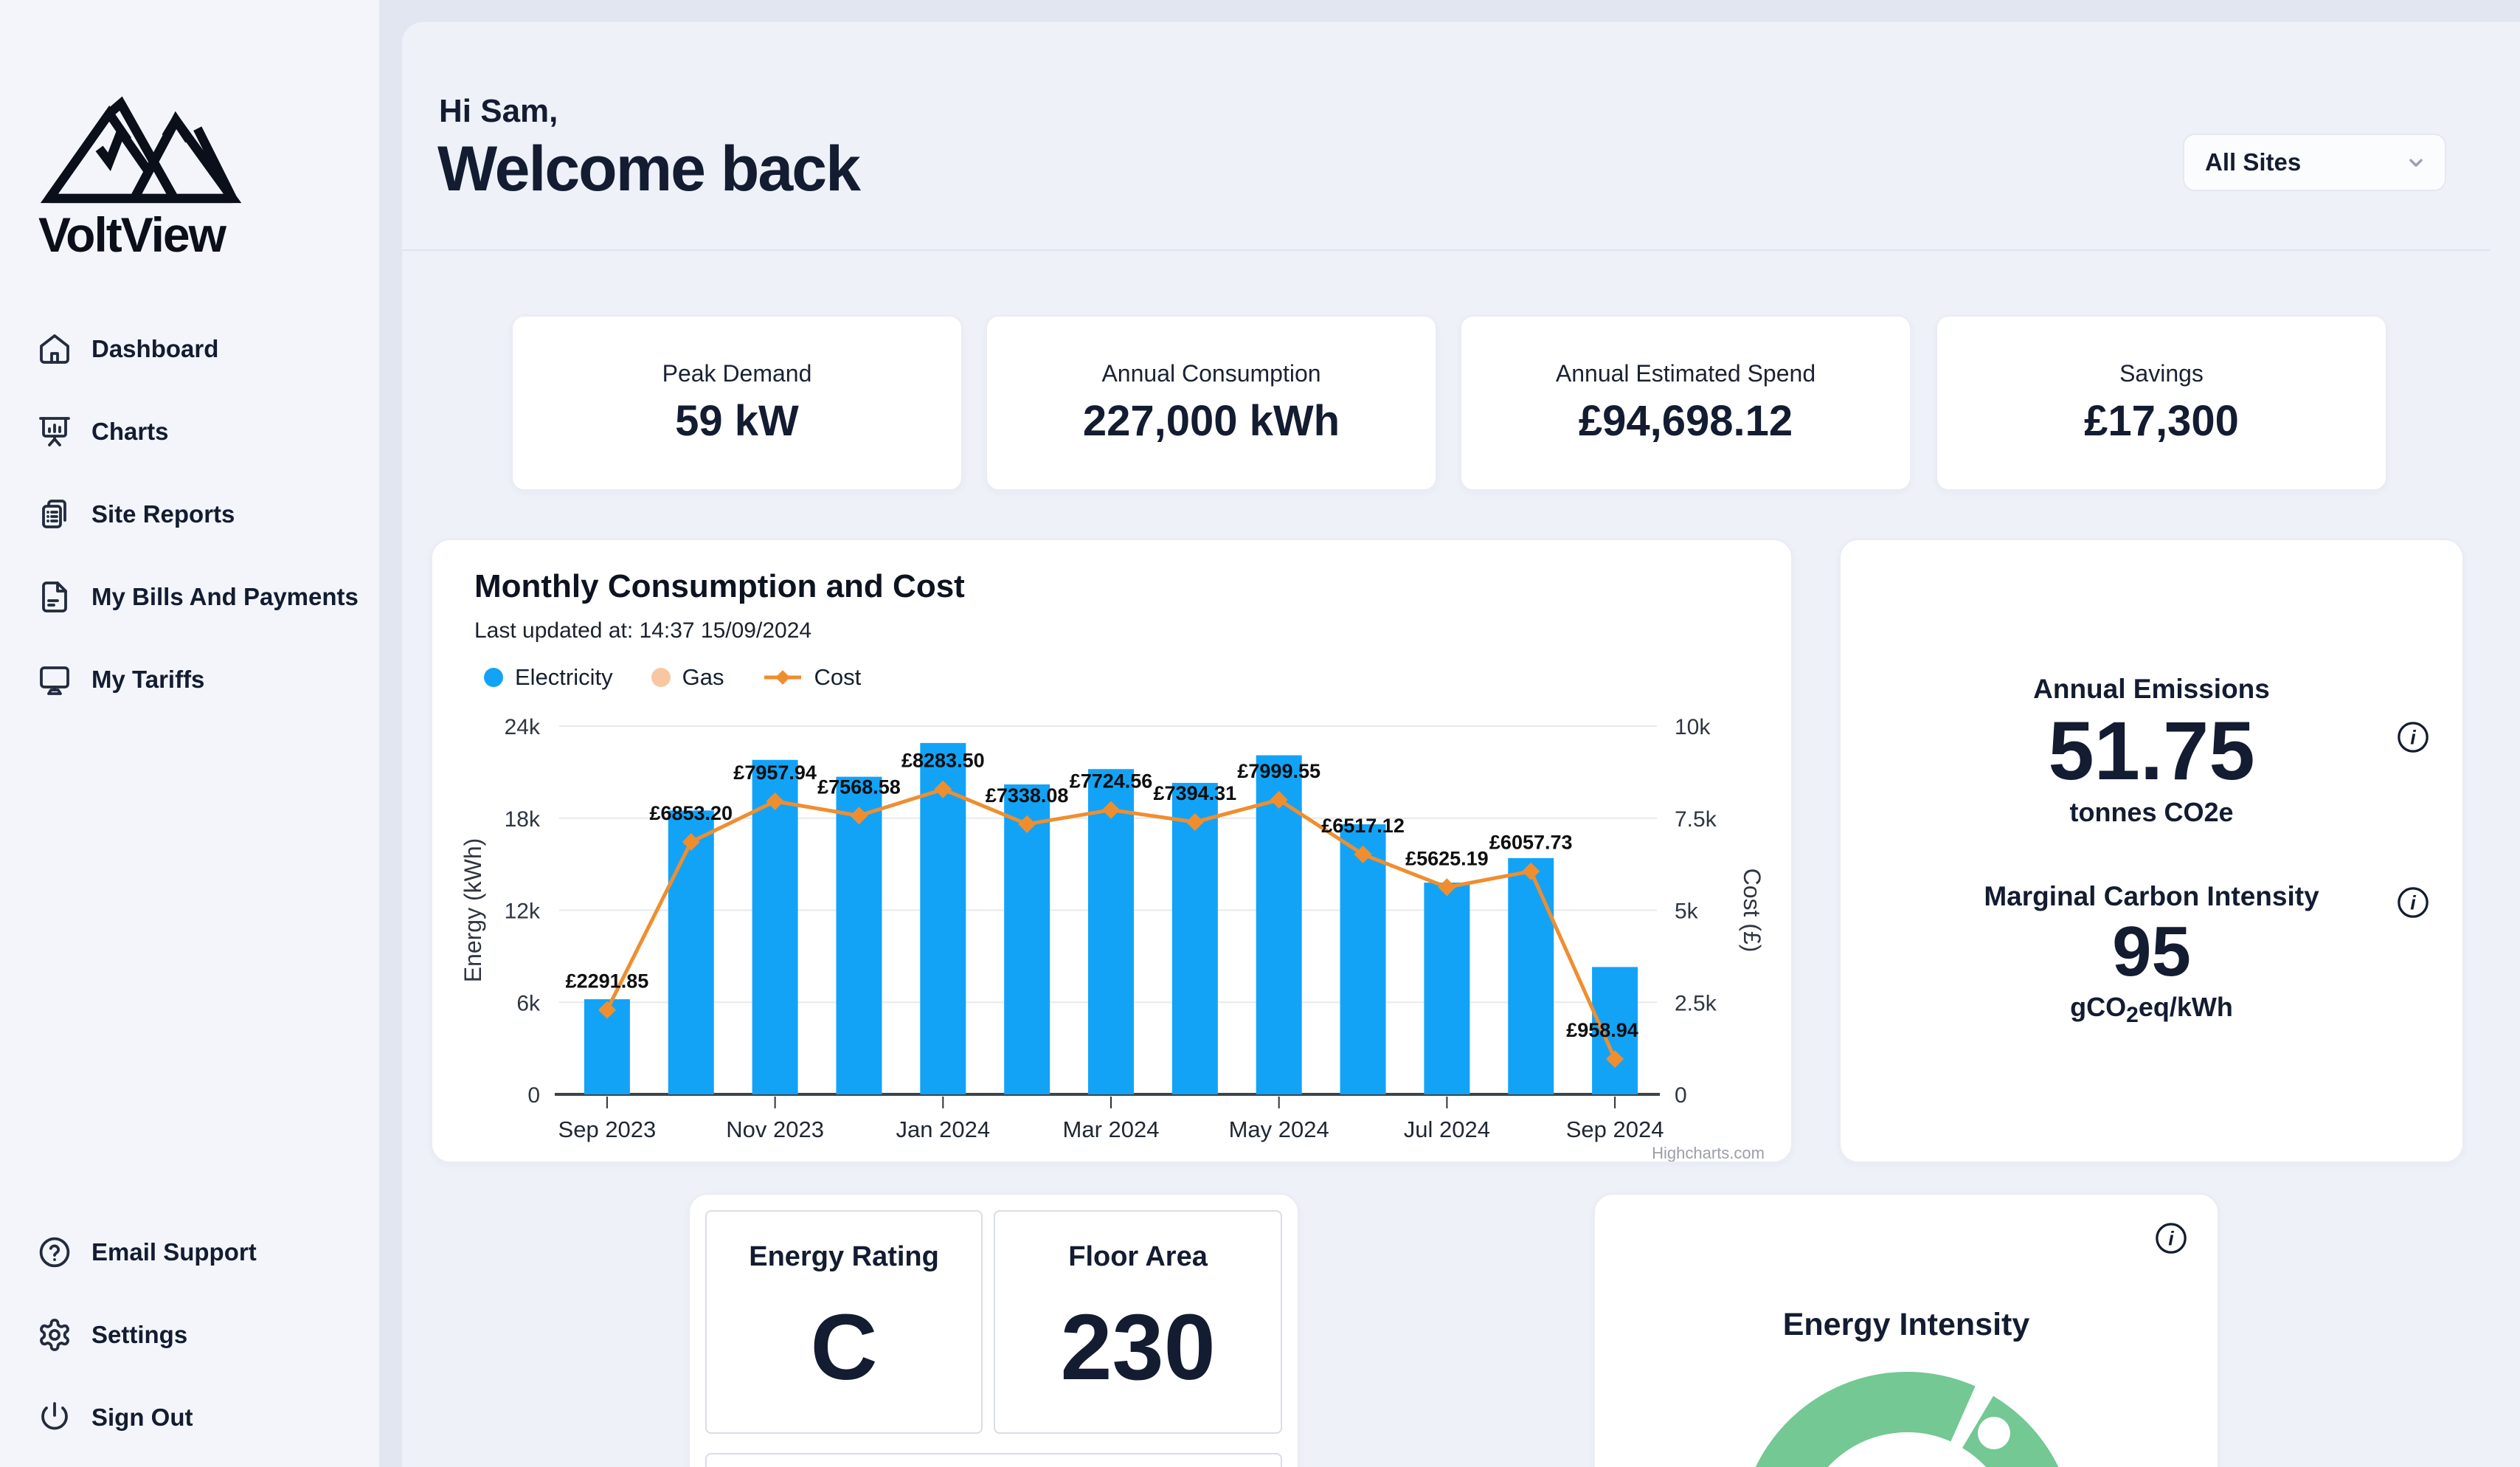  I want to click on y-axis-tick-label: 24k, so click(523, 727).